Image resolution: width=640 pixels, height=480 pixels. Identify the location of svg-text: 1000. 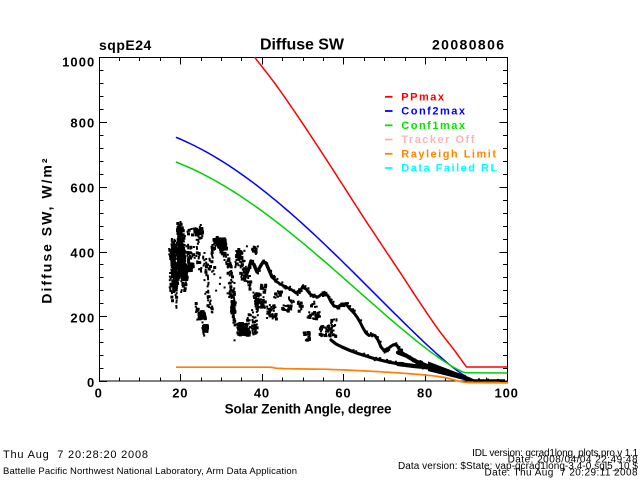
(78, 62).